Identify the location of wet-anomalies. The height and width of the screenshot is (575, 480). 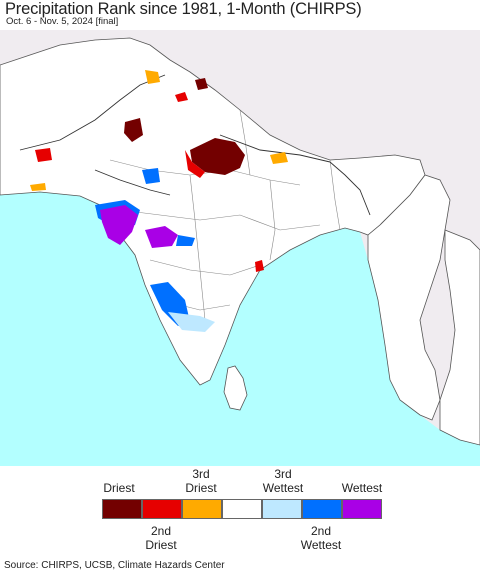
(155, 250).